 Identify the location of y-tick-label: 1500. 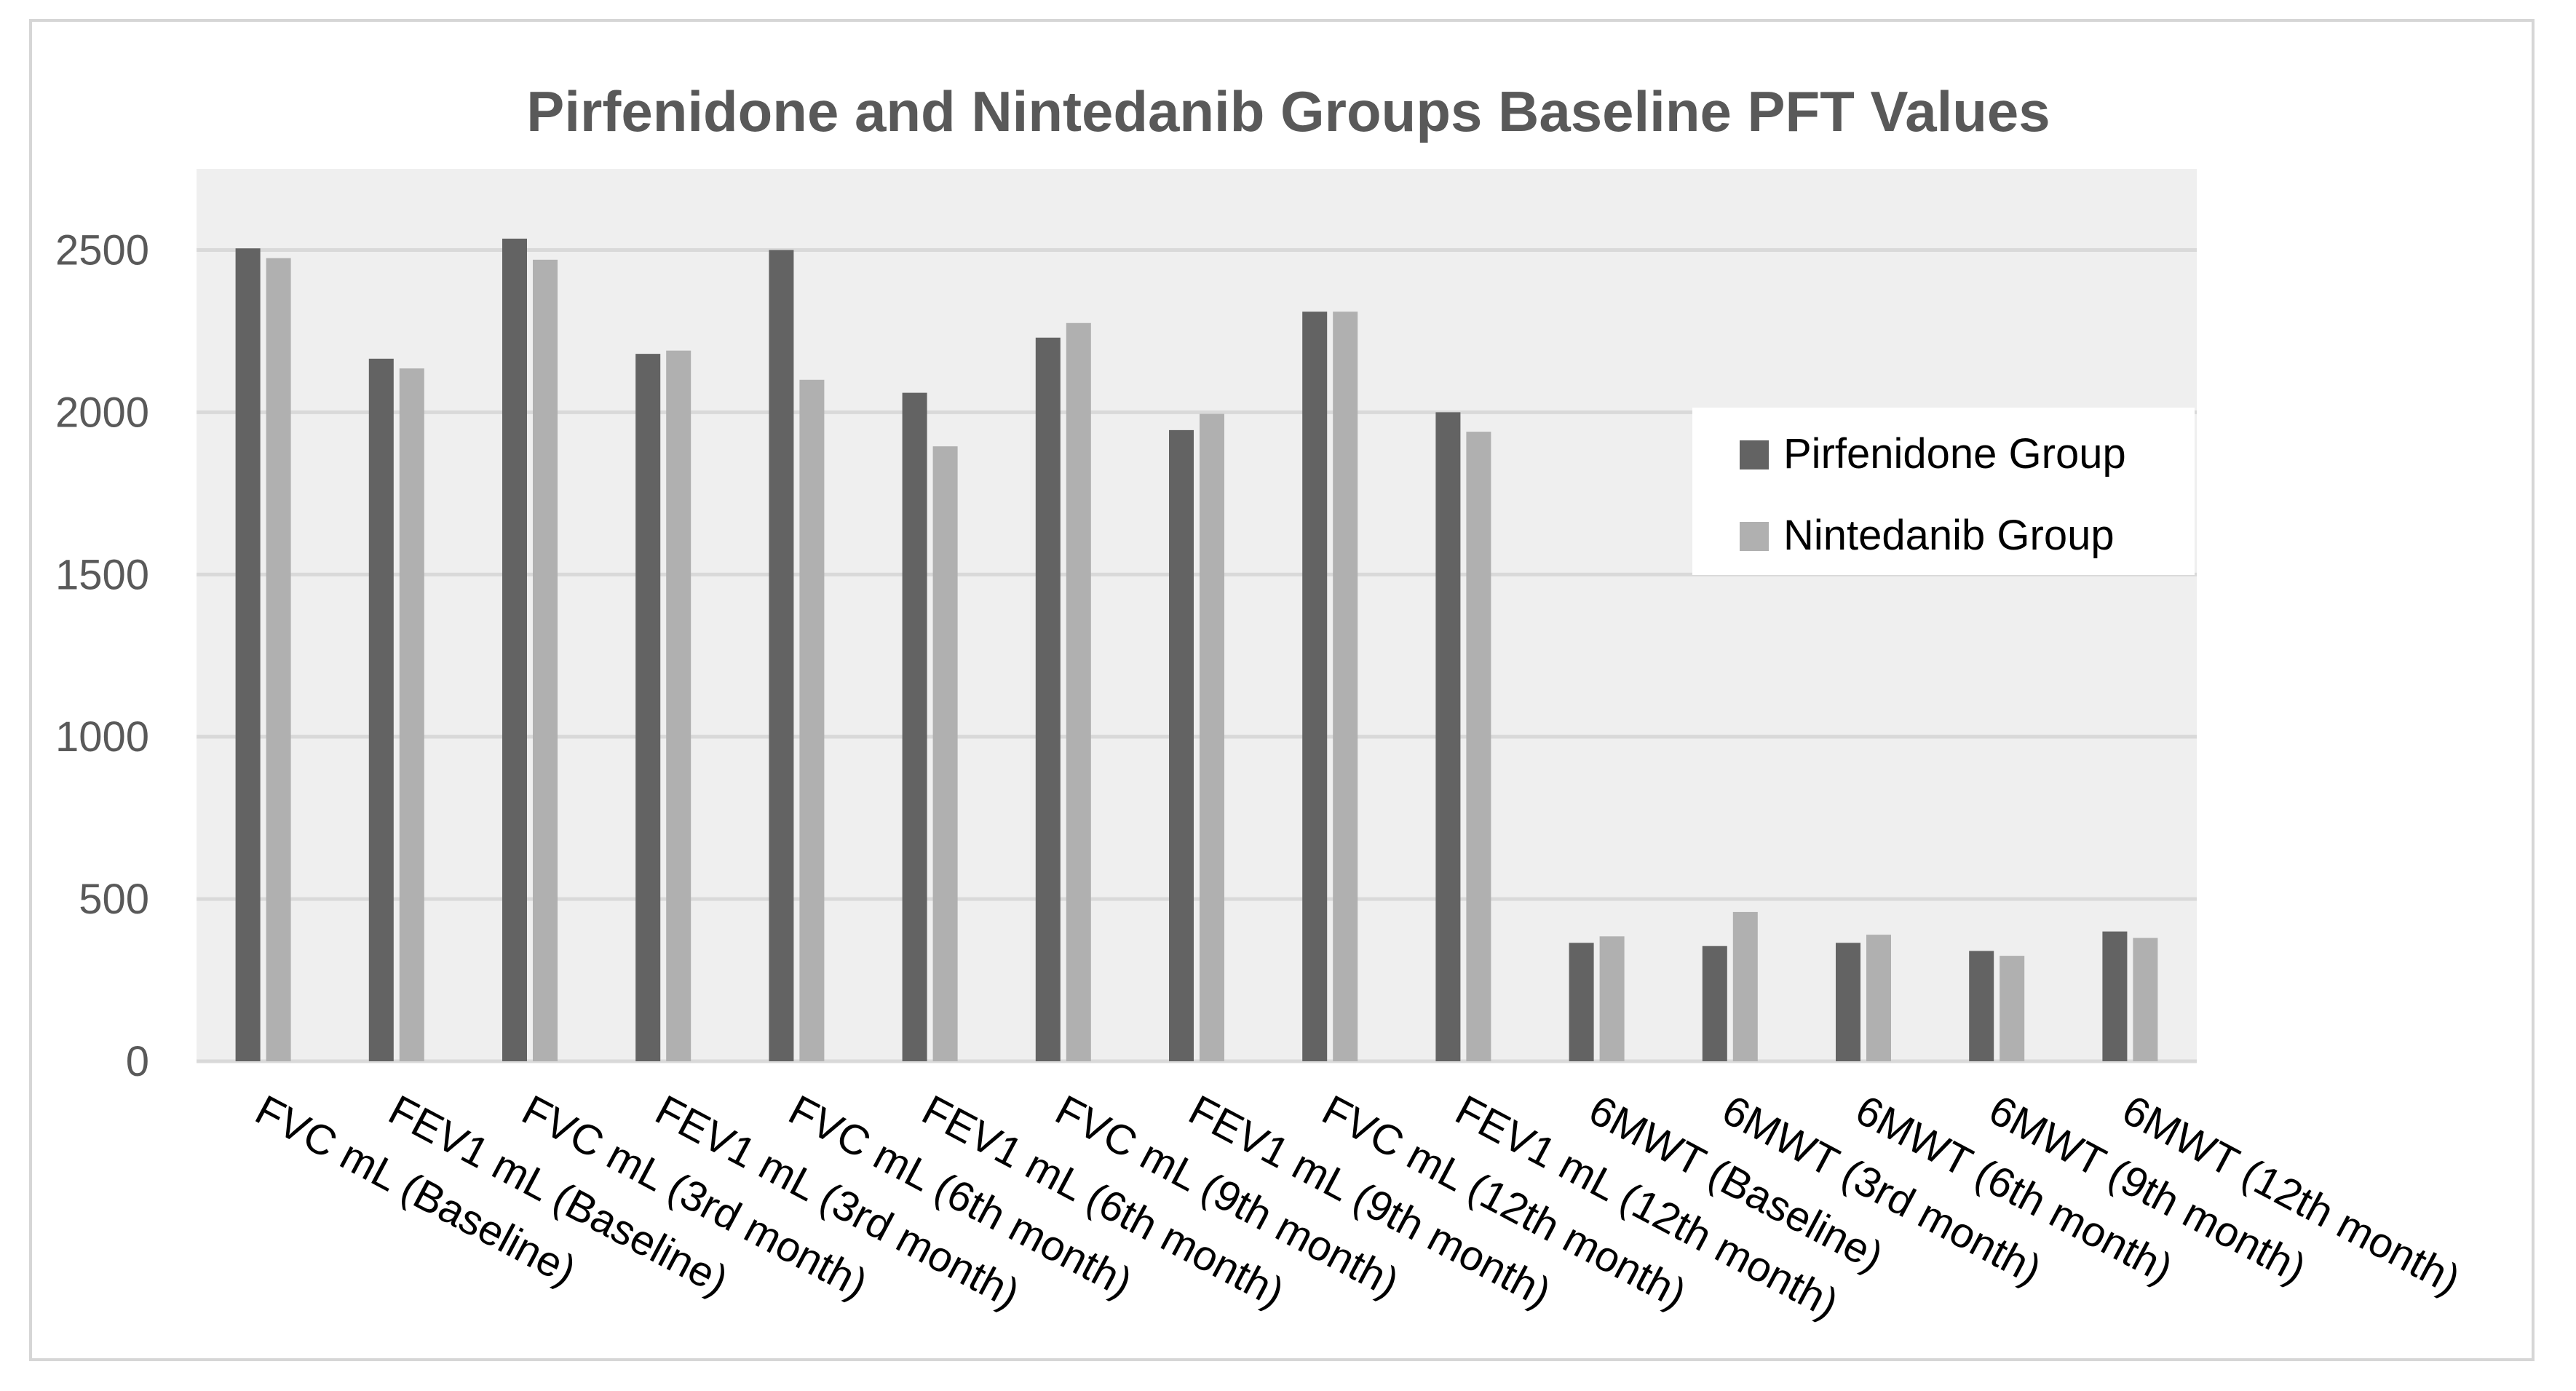
(102, 575).